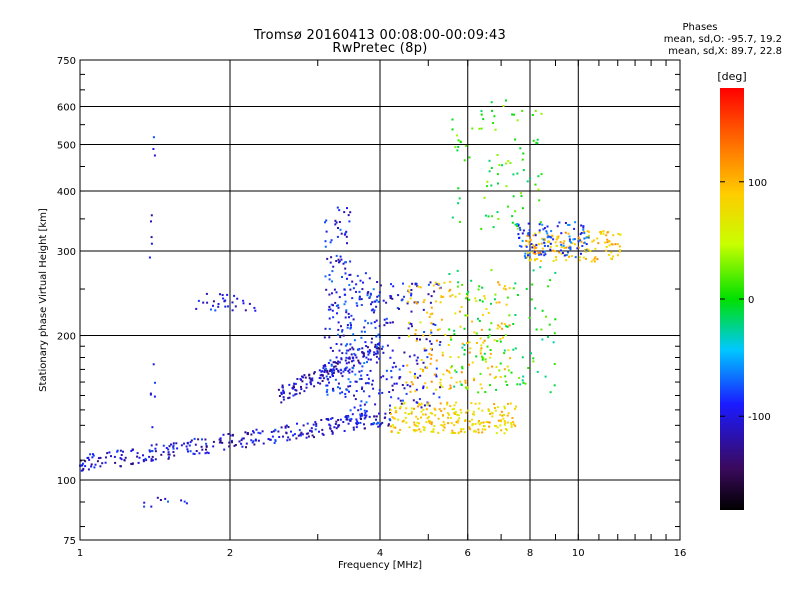  I want to click on stats-o-mode: mean, sd,O: -95.7, 19.2, so click(722, 39).